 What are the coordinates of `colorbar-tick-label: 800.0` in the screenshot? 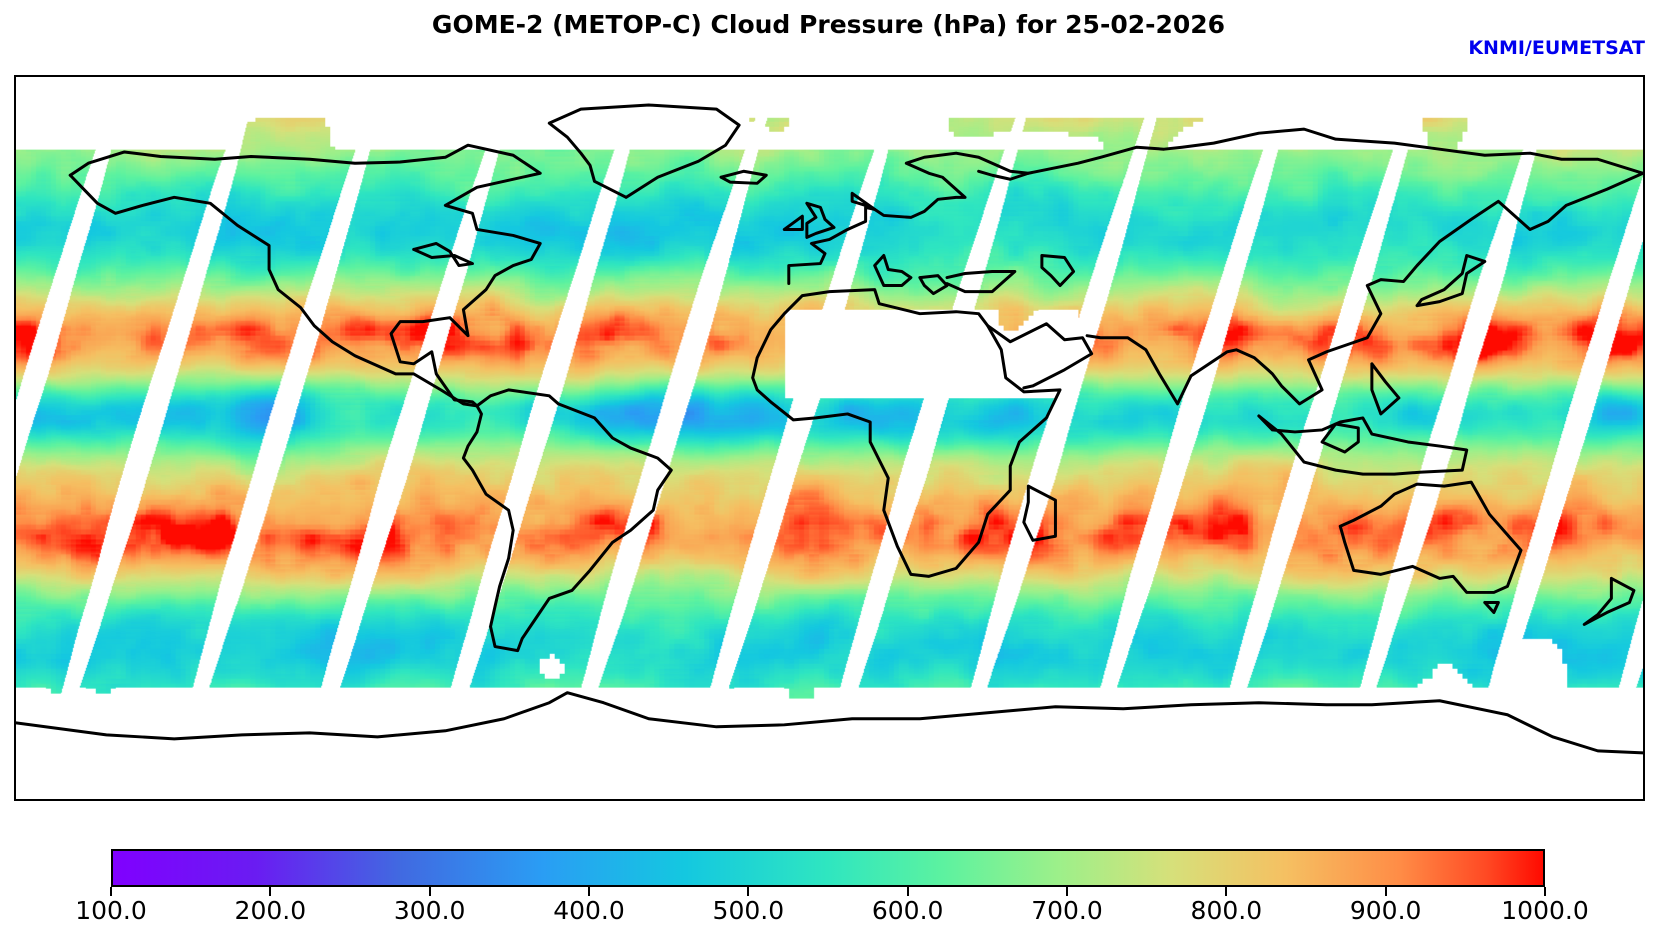 It's located at (1226, 910).